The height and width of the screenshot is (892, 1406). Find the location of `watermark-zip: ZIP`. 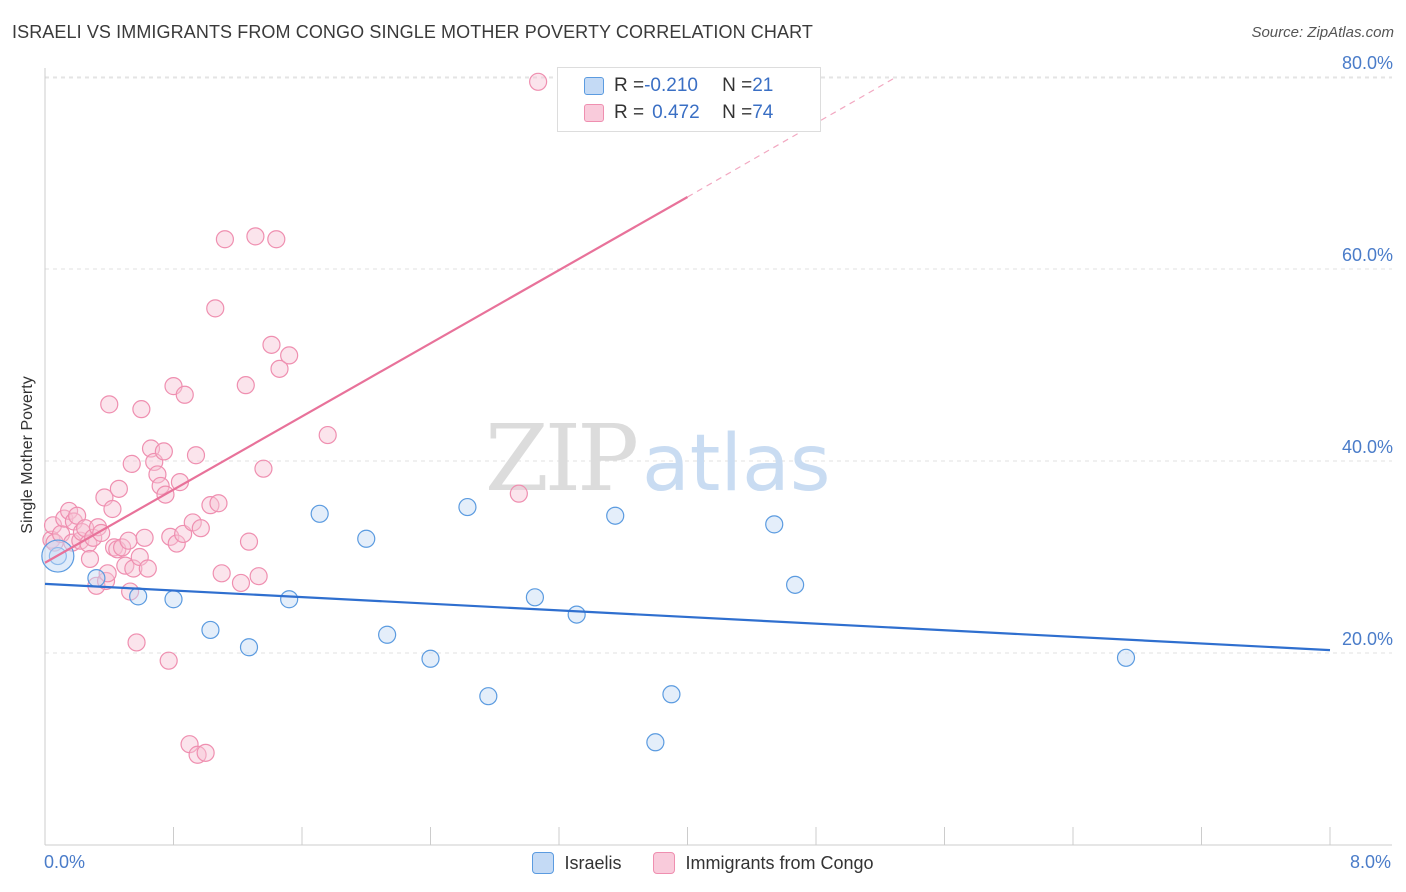

watermark-zip: ZIP is located at coordinates (560, 458).